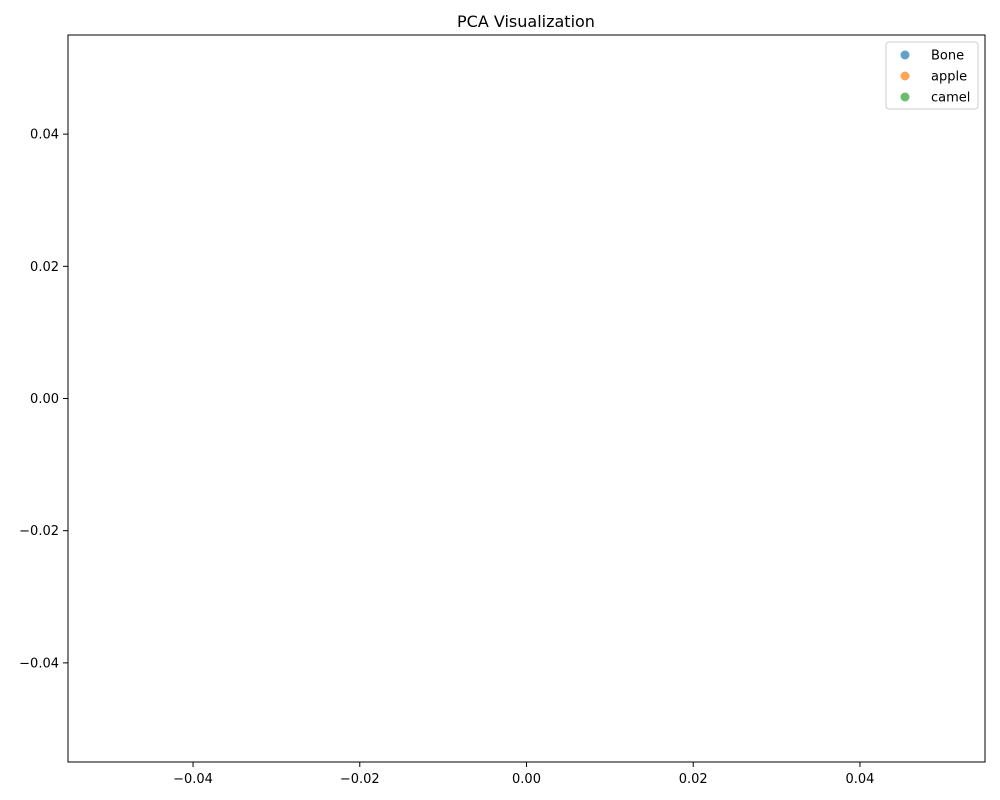 This screenshot has width=1000, height=800. What do you see at coordinates (949, 77) in the screenshot?
I see `legend-label-apple: apple` at bounding box center [949, 77].